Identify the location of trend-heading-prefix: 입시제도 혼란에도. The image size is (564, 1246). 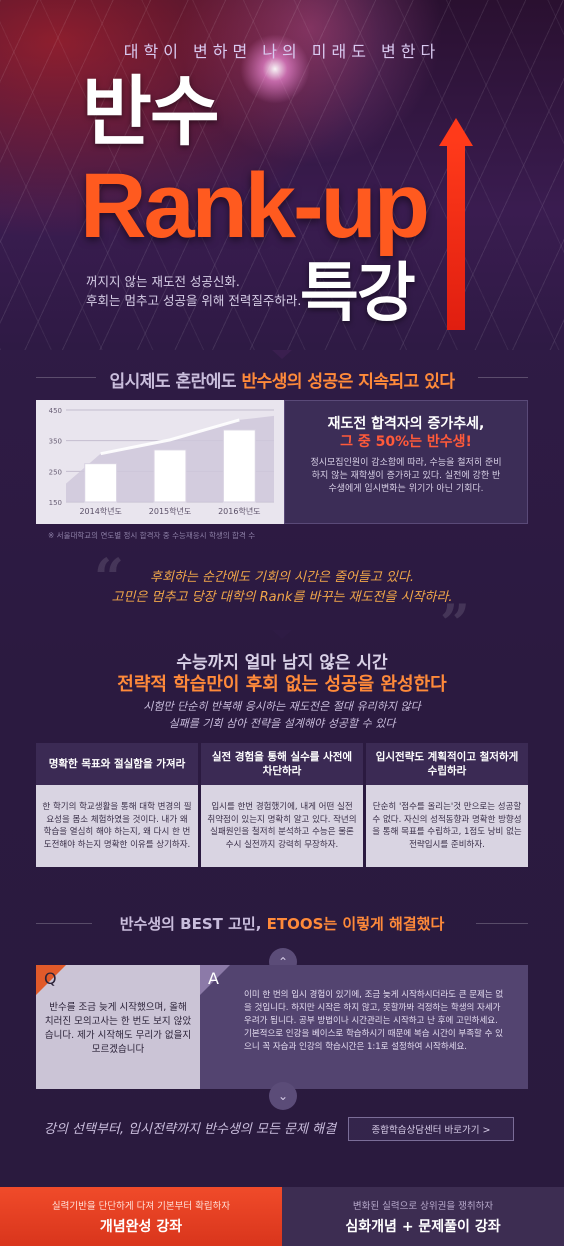
(175, 382).